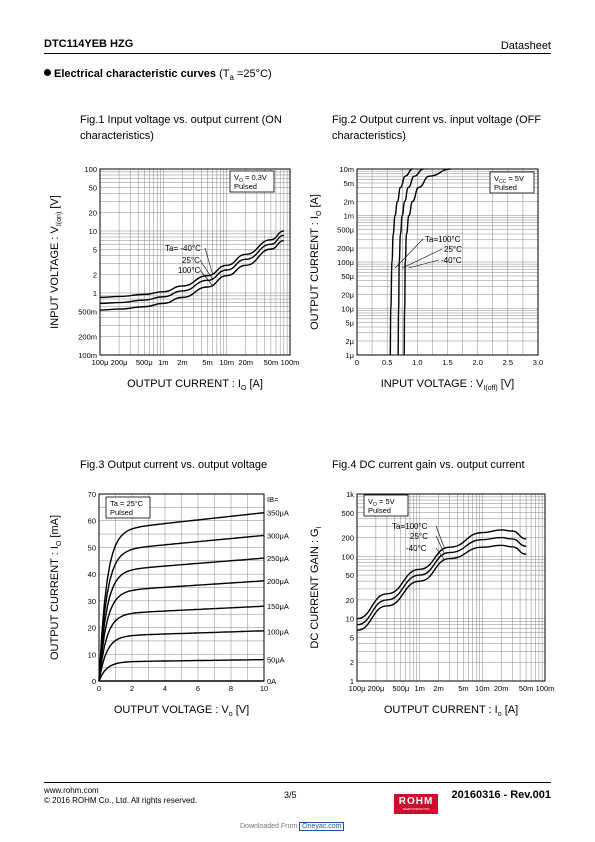  Describe the element at coordinates (463, 688) in the screenshot. I see `fig4-xtick-label: 5m` at that location.